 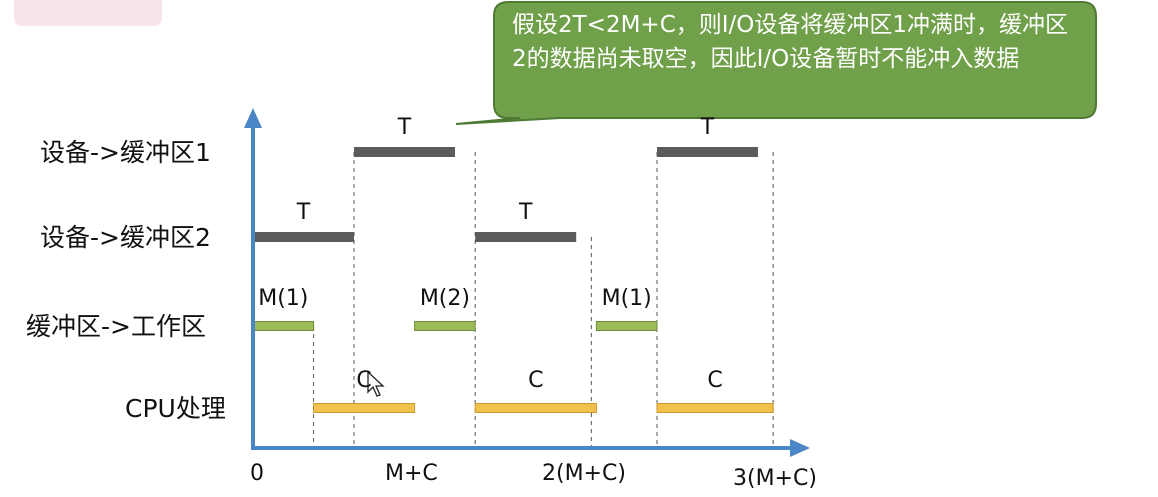 I want to click on row-label-3: 缓冲区->工作区, so click(x=116, y=326).